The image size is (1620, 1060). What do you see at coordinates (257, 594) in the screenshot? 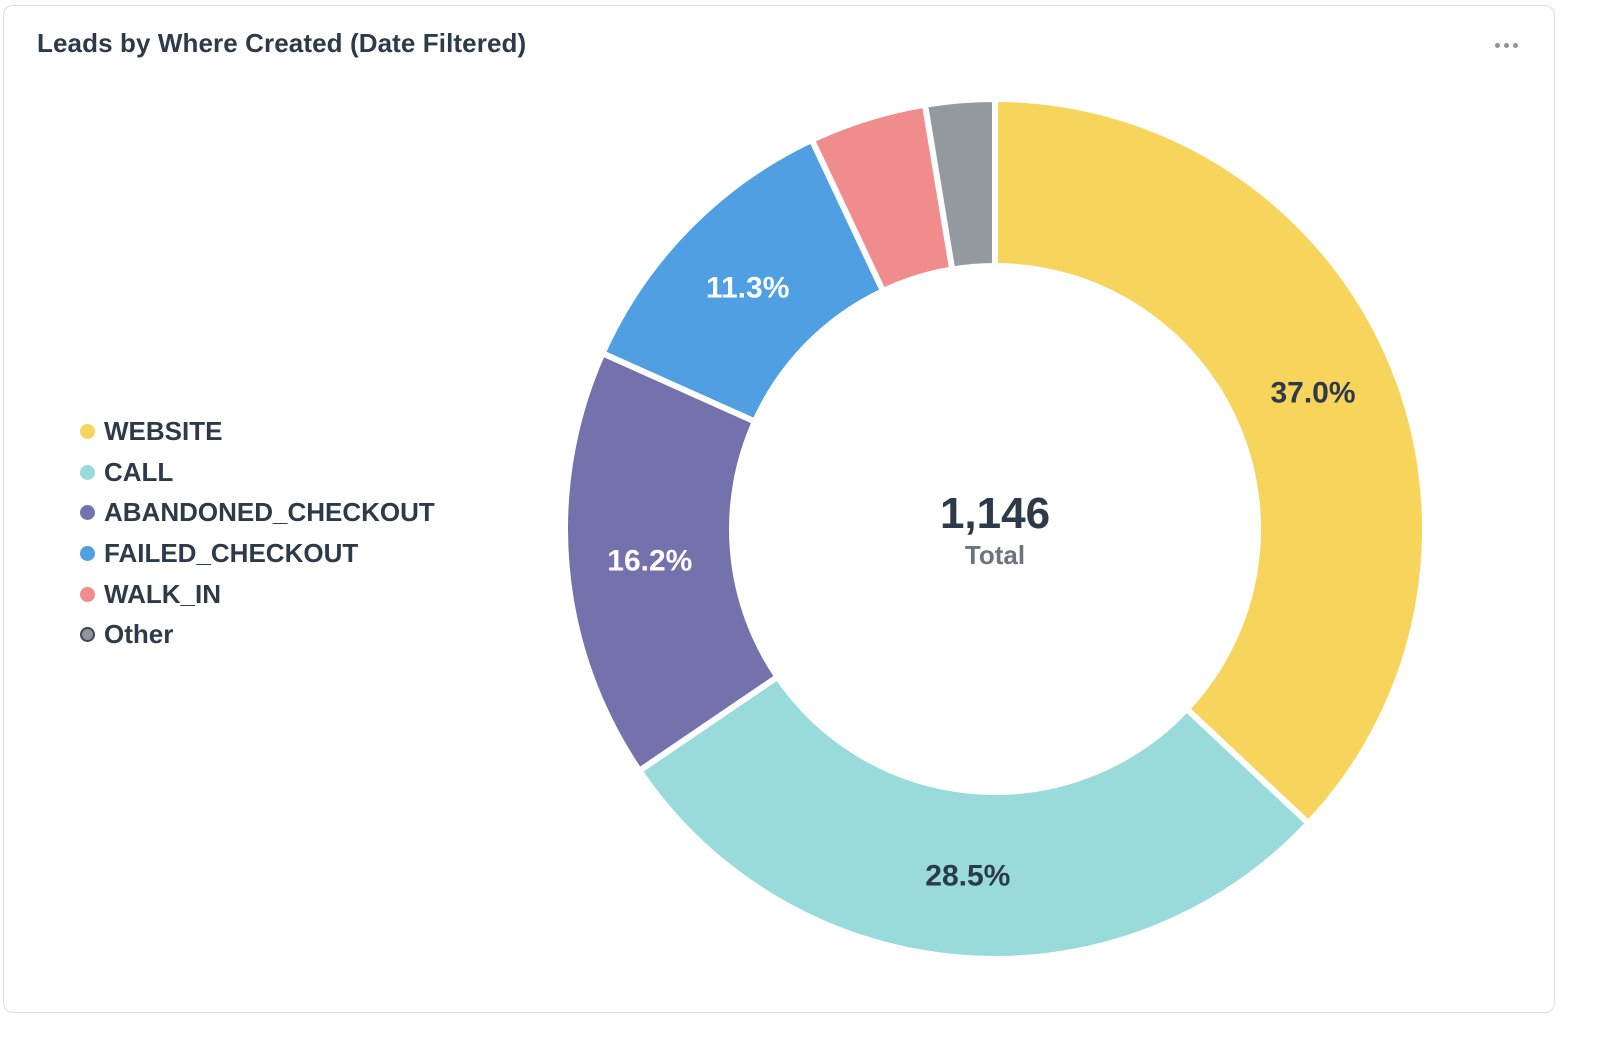
I see `legend-item-walk-in: WALK_IN` at bounding box center [257, 594].